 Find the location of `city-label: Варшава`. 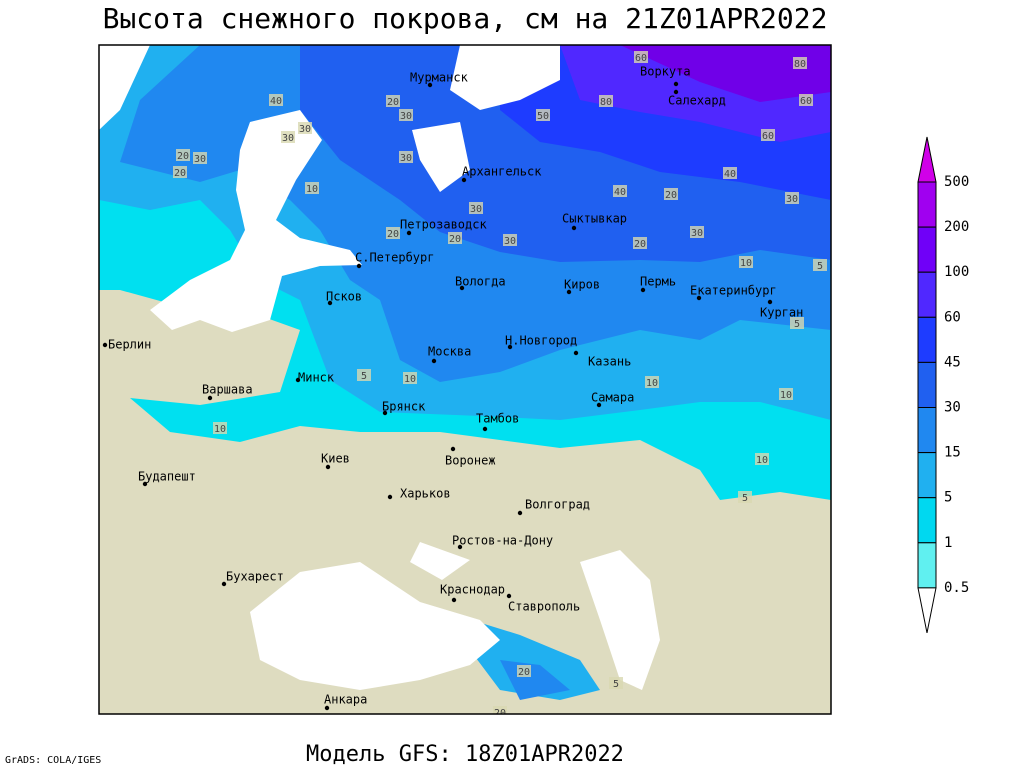

city-label: Варшава is located at coordinates (227, 390).